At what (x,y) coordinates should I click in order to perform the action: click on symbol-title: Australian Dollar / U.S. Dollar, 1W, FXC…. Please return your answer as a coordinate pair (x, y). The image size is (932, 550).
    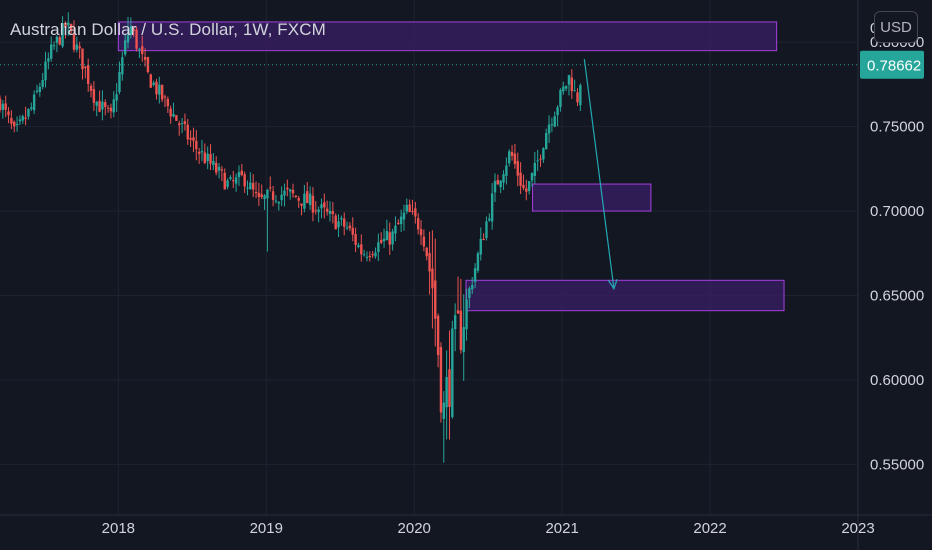
    Looking at the image, I should click on (168, 29).